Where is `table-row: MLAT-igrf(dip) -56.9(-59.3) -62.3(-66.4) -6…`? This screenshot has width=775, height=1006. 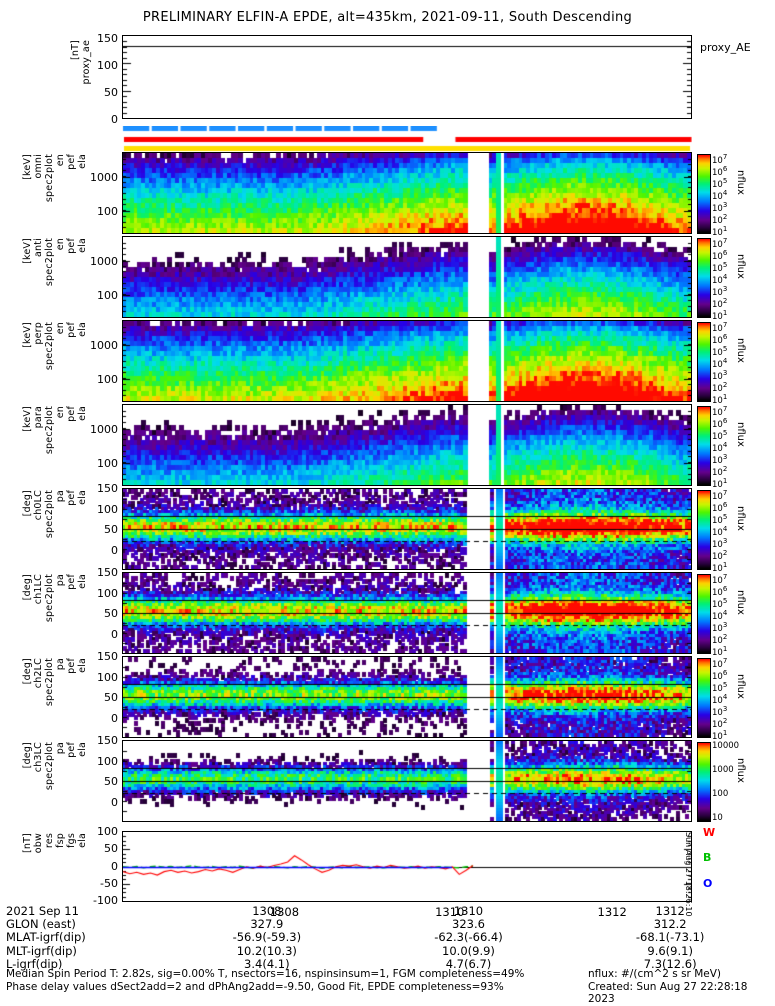
table-row: MLAT-igrf(dip) -56.9(-59.3) -62.3(-66.4) -6… is located at coordinates (388, 937).